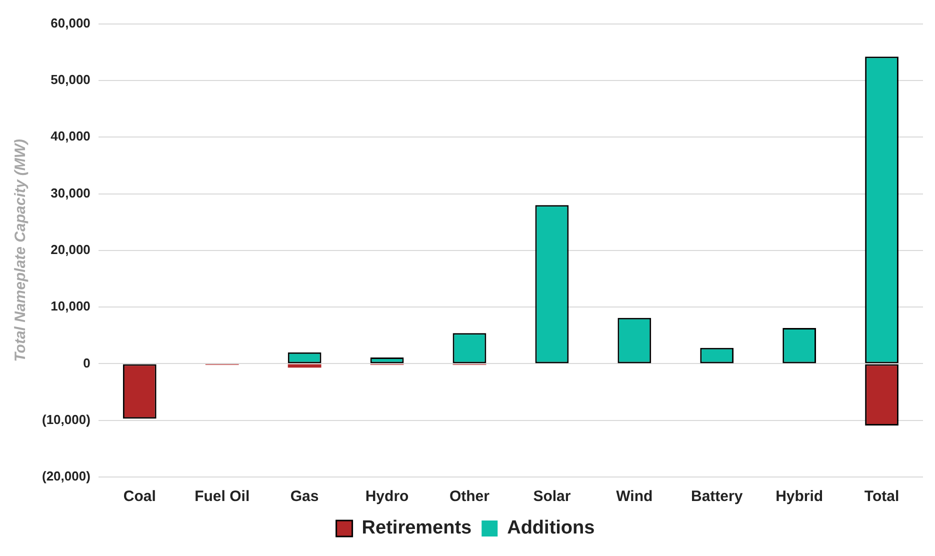  I want to click on x-tick-label: Wind, so click(634, 497).